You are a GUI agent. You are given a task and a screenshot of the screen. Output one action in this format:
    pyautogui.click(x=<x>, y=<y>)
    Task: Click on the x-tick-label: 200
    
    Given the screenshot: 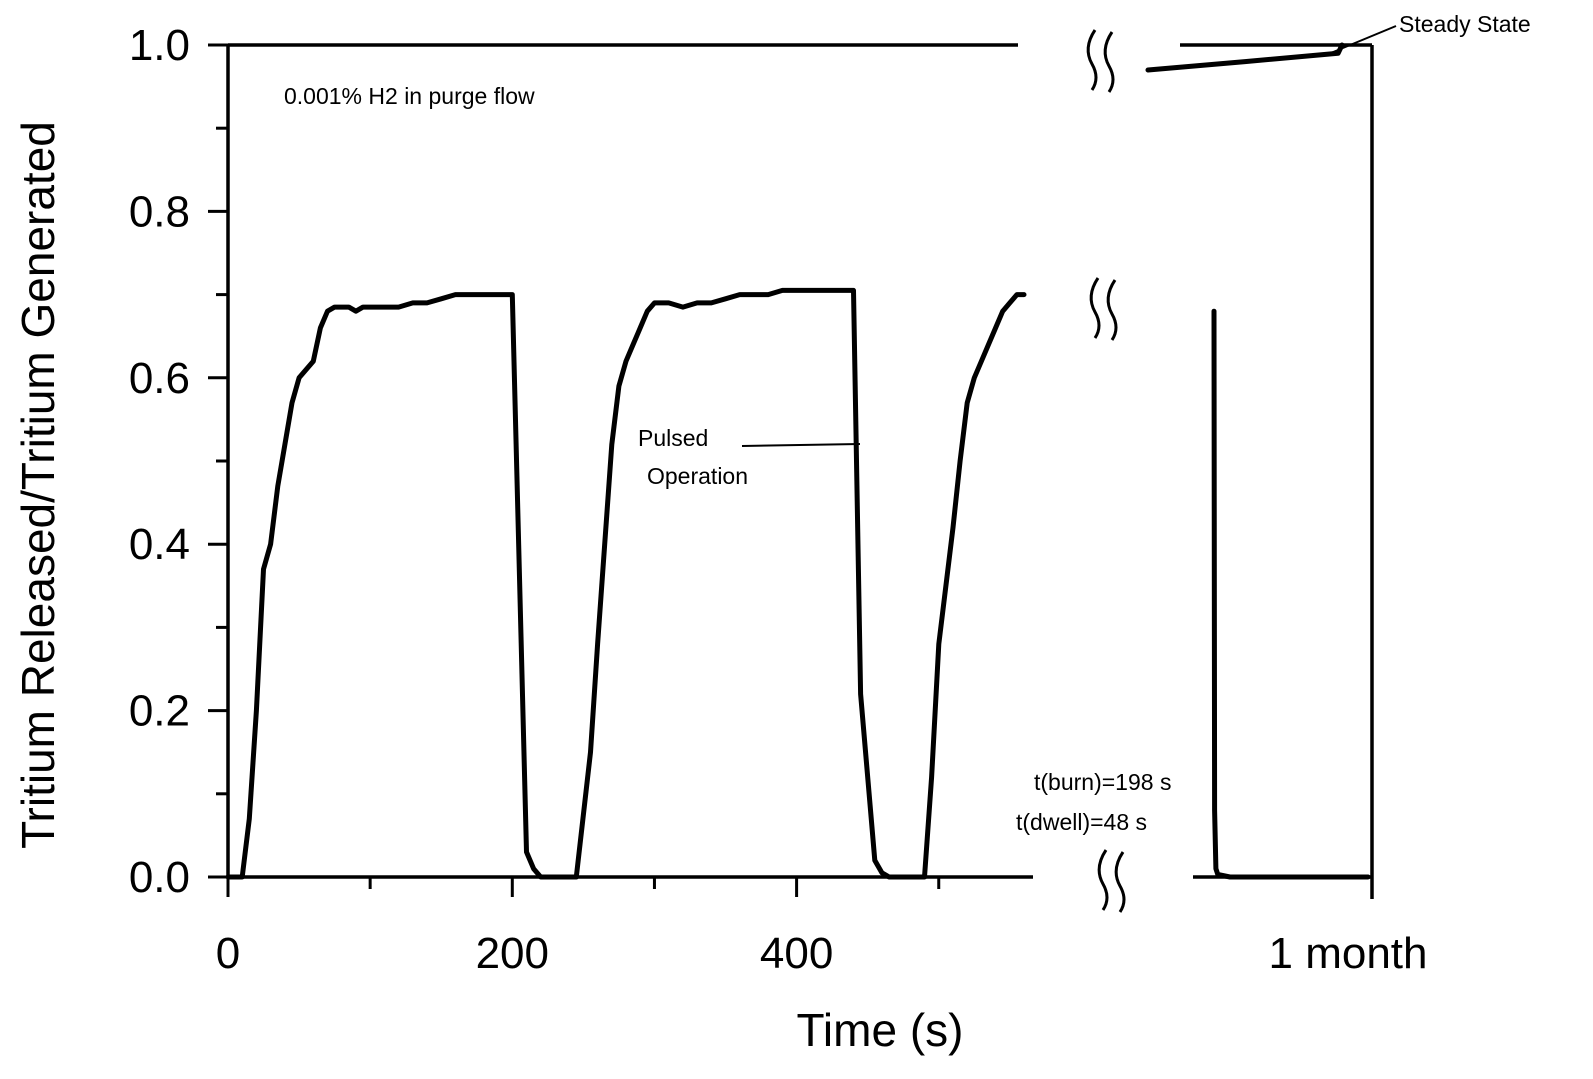 What is the action you would take?
    pyautogui.click(x=512, y=953)
    